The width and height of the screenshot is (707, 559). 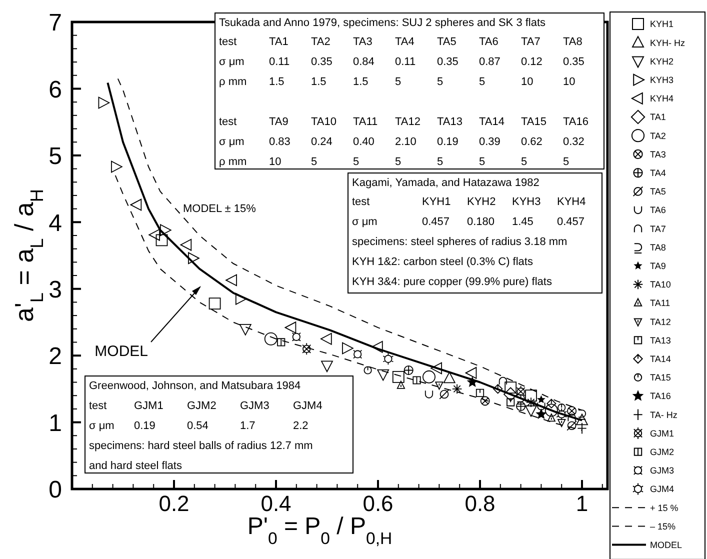 I want to click on y-tick-label: 7, so click(x=55, y=23).